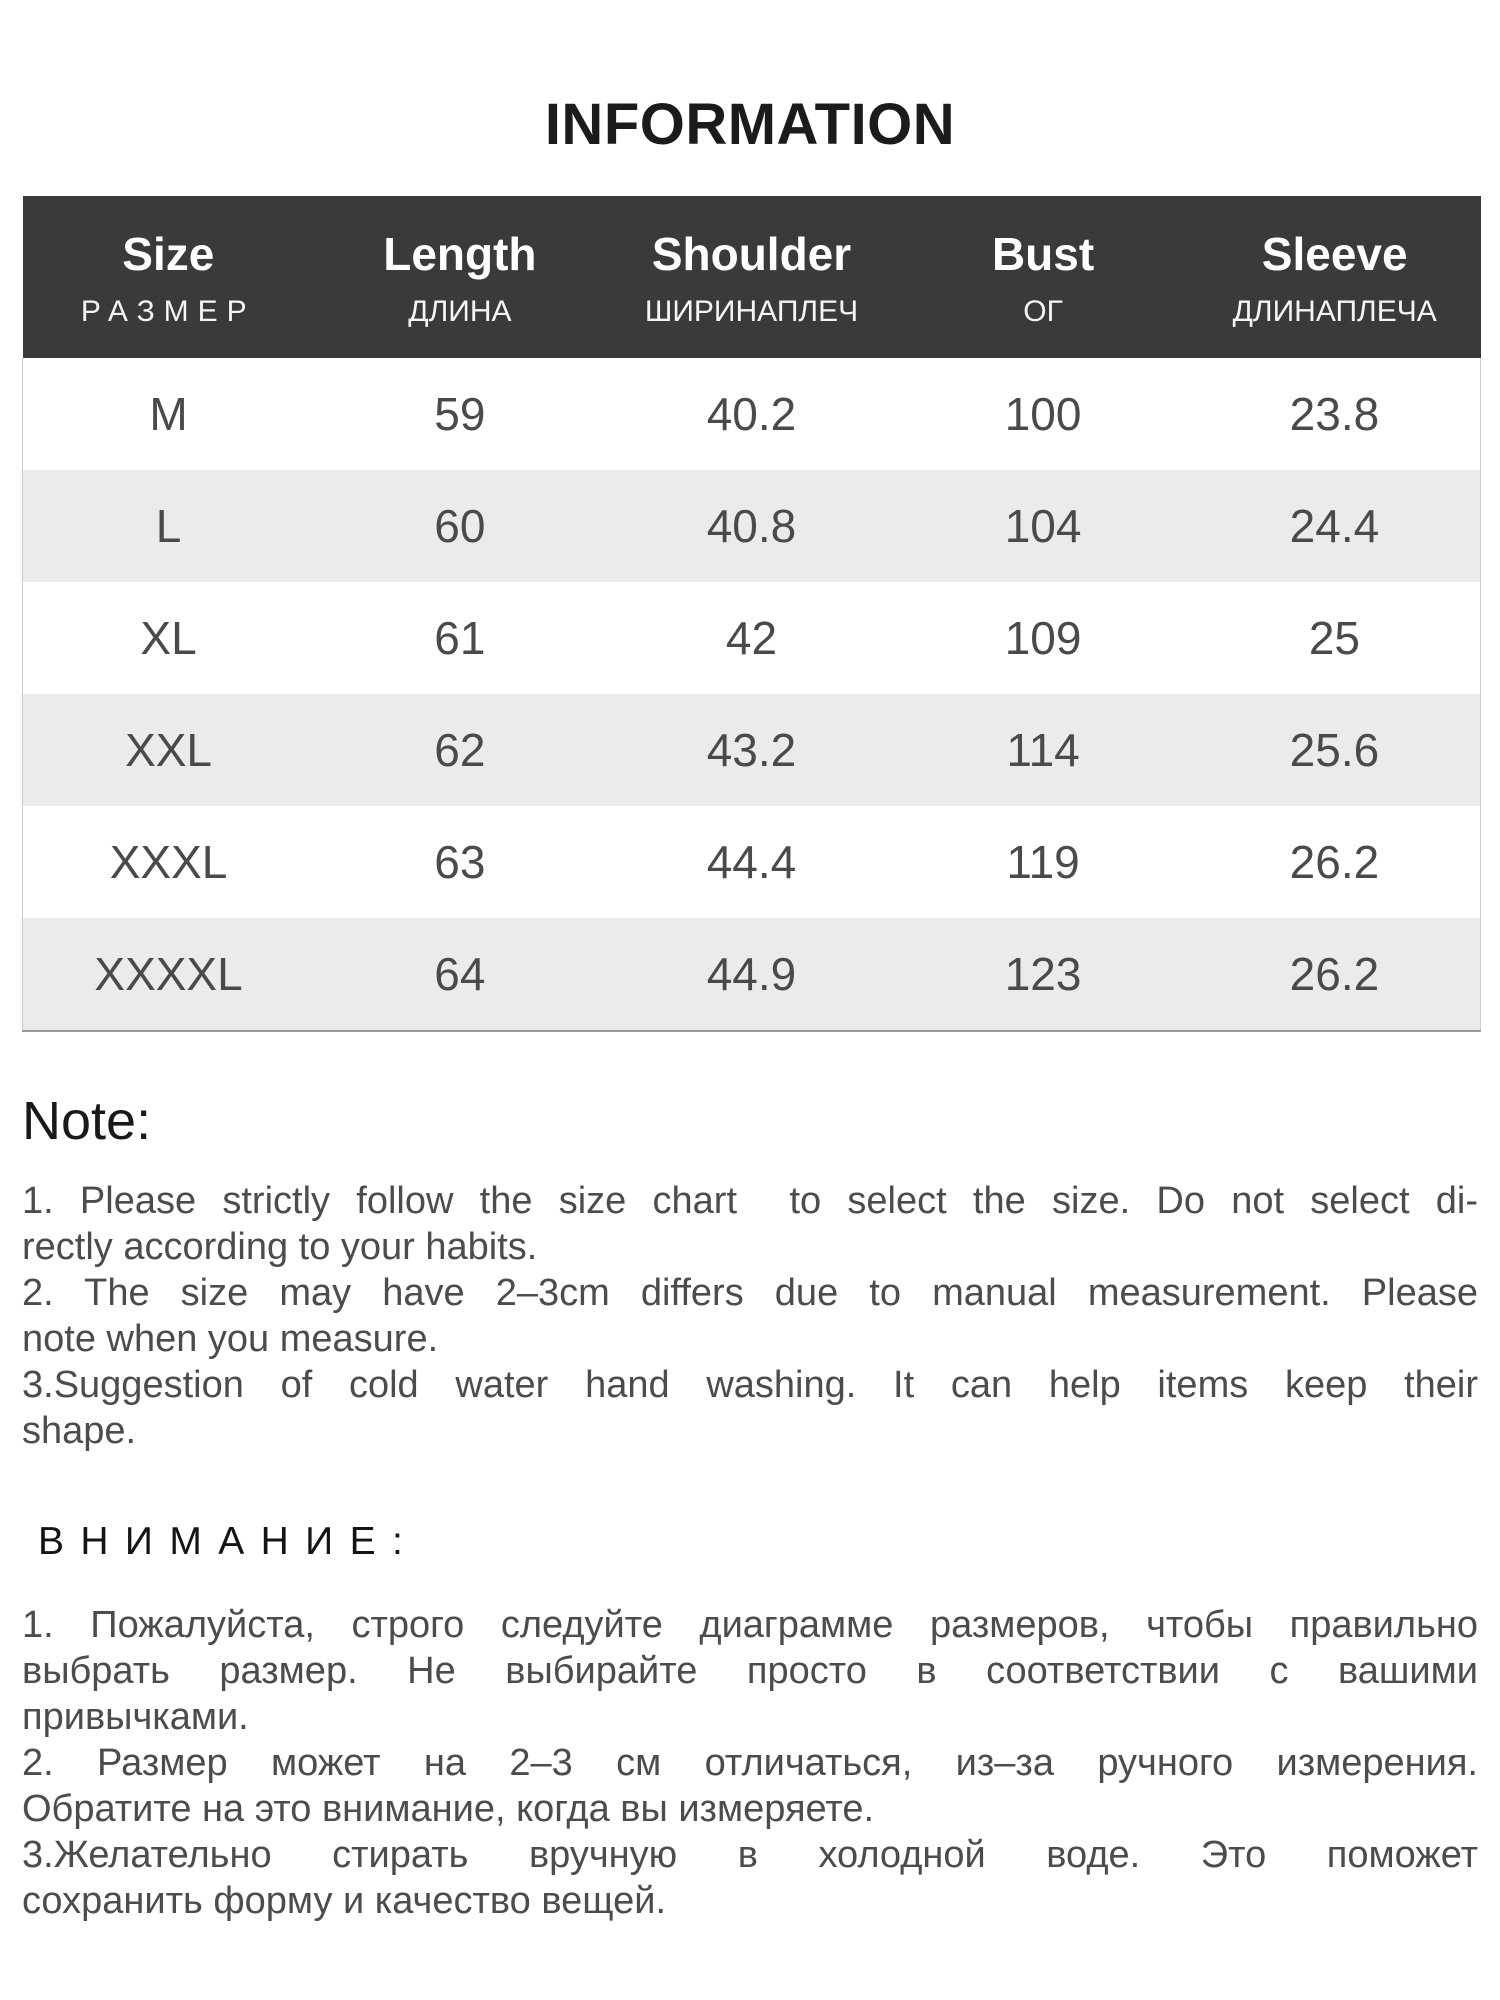 The width and height of the screenshot is (1500, 2000). What do you see at coordinates (1334, 749) in the screenshot?
I see `cell-sleeve: 25.6` at bounding box center [1334, 749].